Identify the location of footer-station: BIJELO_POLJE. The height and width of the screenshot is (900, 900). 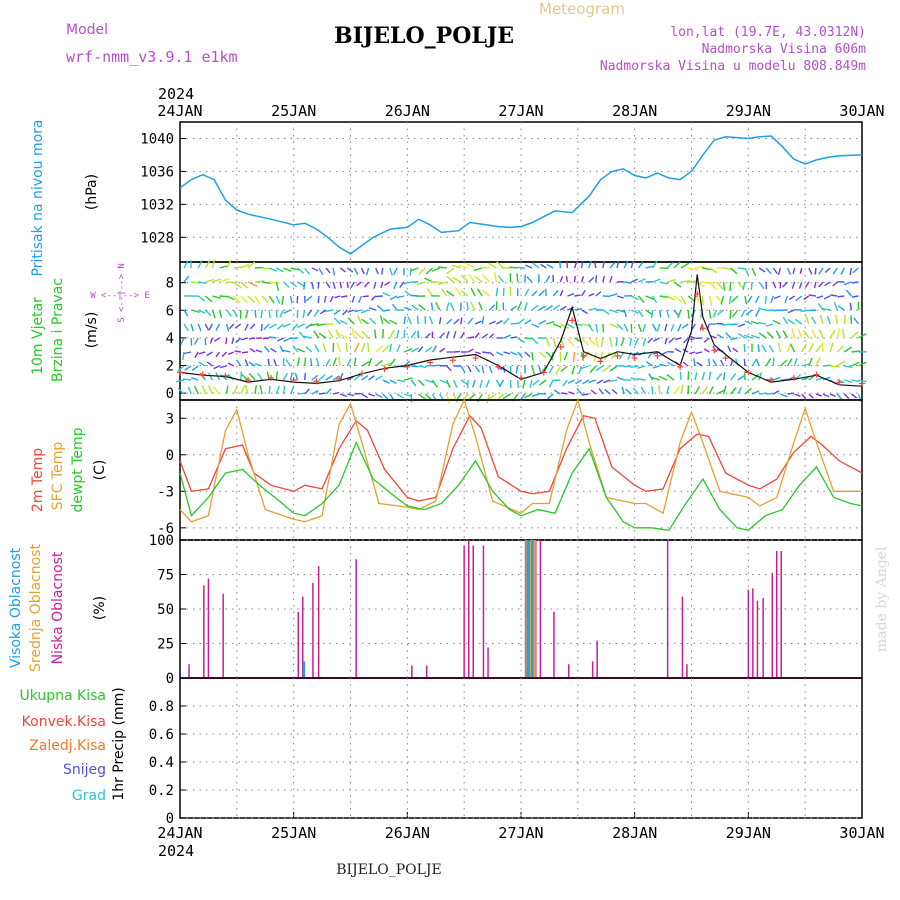
(388, 870).